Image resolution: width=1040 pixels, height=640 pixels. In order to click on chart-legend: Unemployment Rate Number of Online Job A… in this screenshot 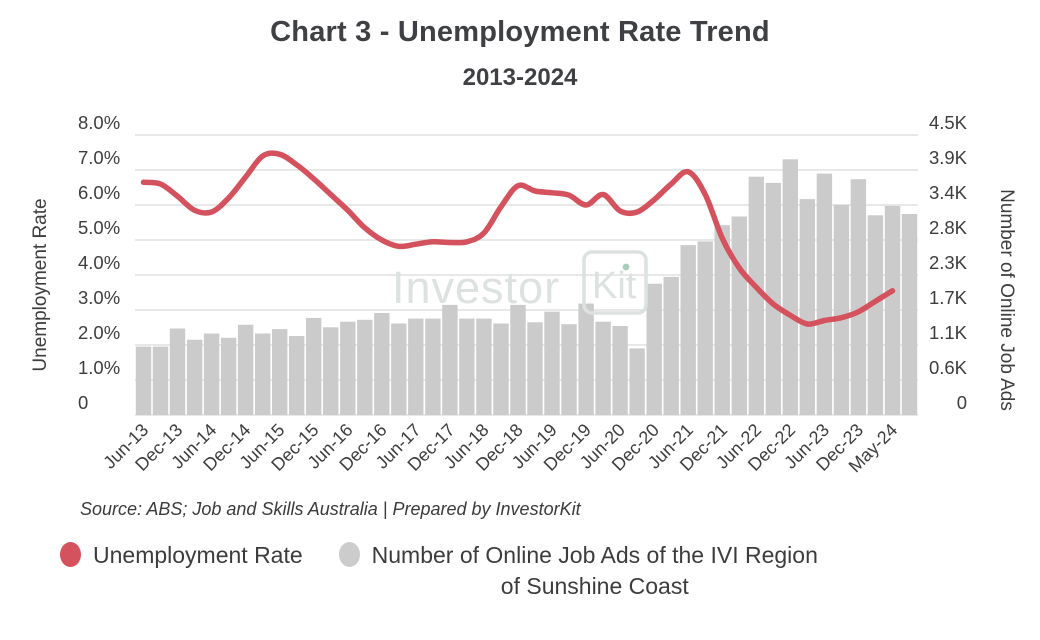, I will do `click(530, 570)`.